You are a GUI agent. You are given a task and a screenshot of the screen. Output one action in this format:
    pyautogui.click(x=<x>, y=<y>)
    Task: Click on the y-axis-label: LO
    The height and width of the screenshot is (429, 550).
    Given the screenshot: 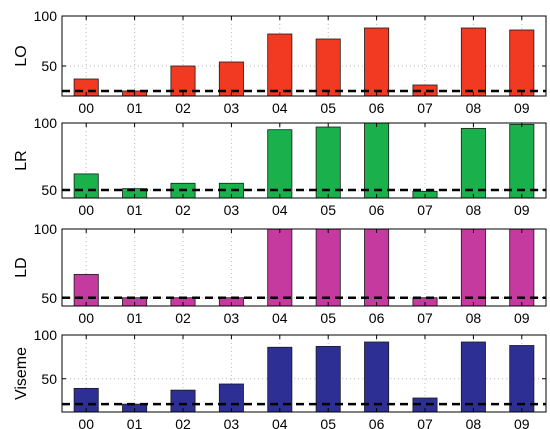 What is the action you would take?
    pyautogui.click(x=21, y=55)
    